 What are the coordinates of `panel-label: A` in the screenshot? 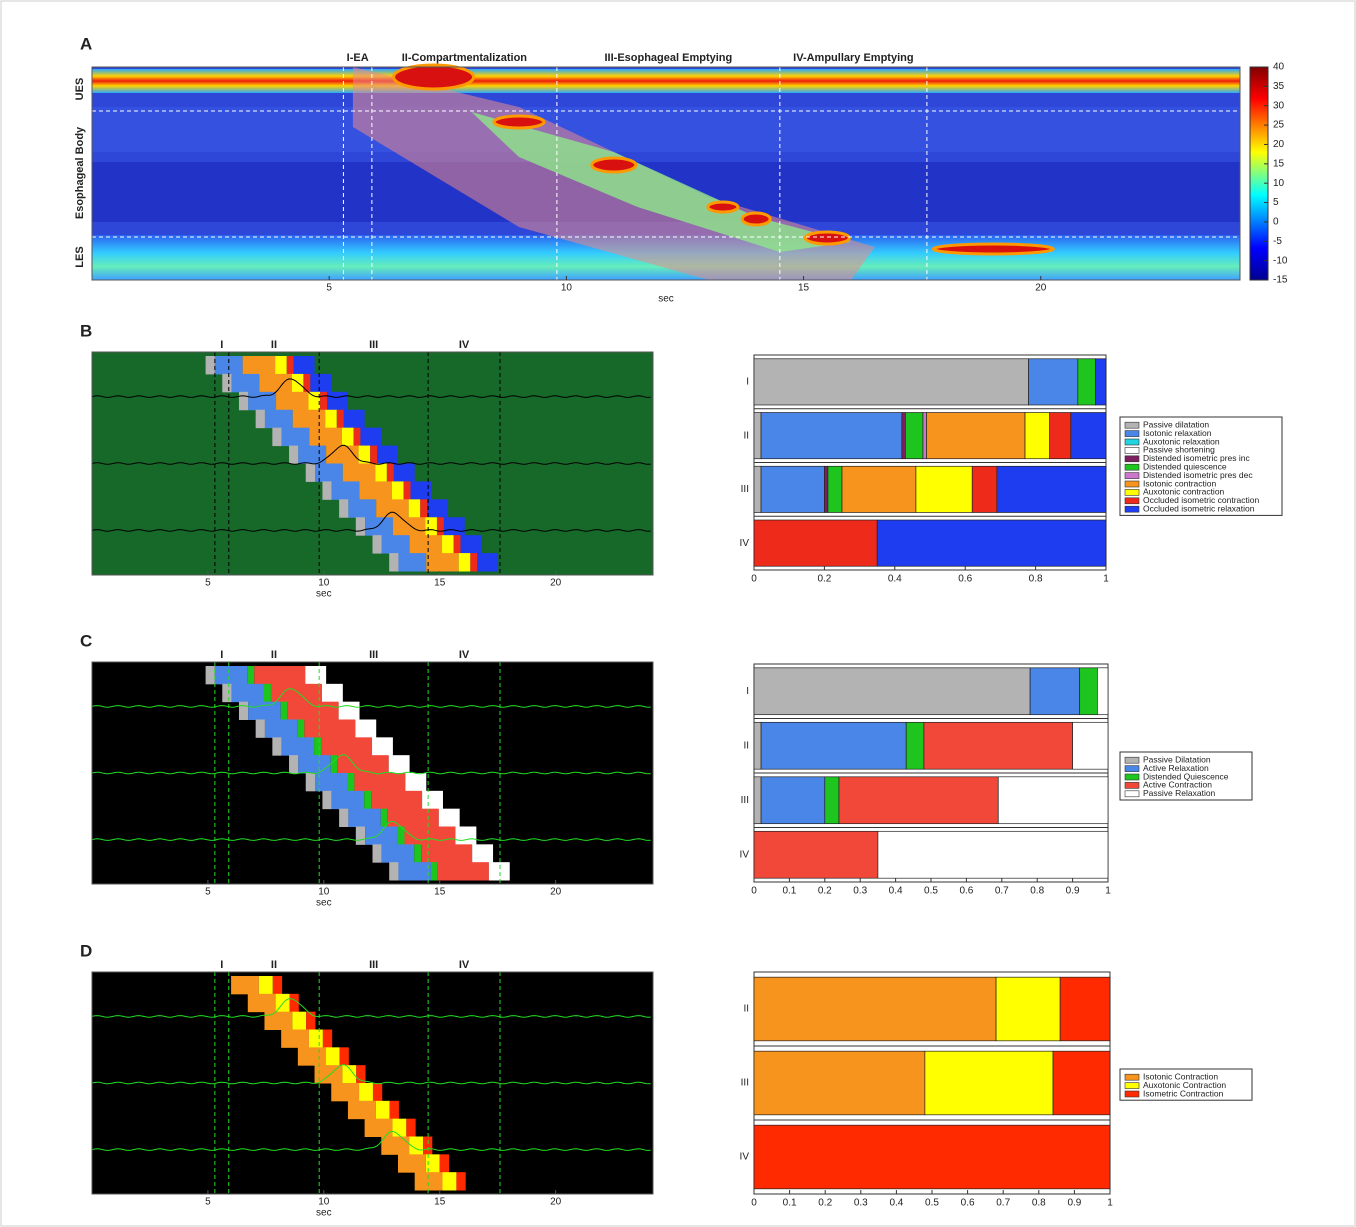 It's located at (86, 43).